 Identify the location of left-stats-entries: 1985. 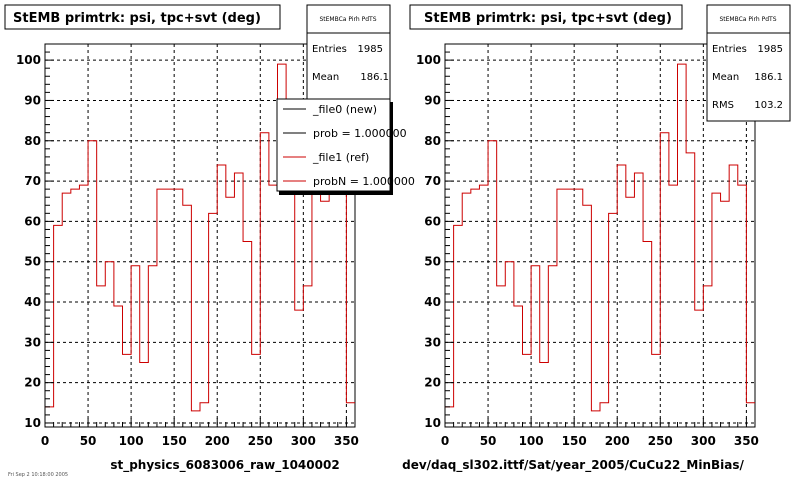
(370, 49).